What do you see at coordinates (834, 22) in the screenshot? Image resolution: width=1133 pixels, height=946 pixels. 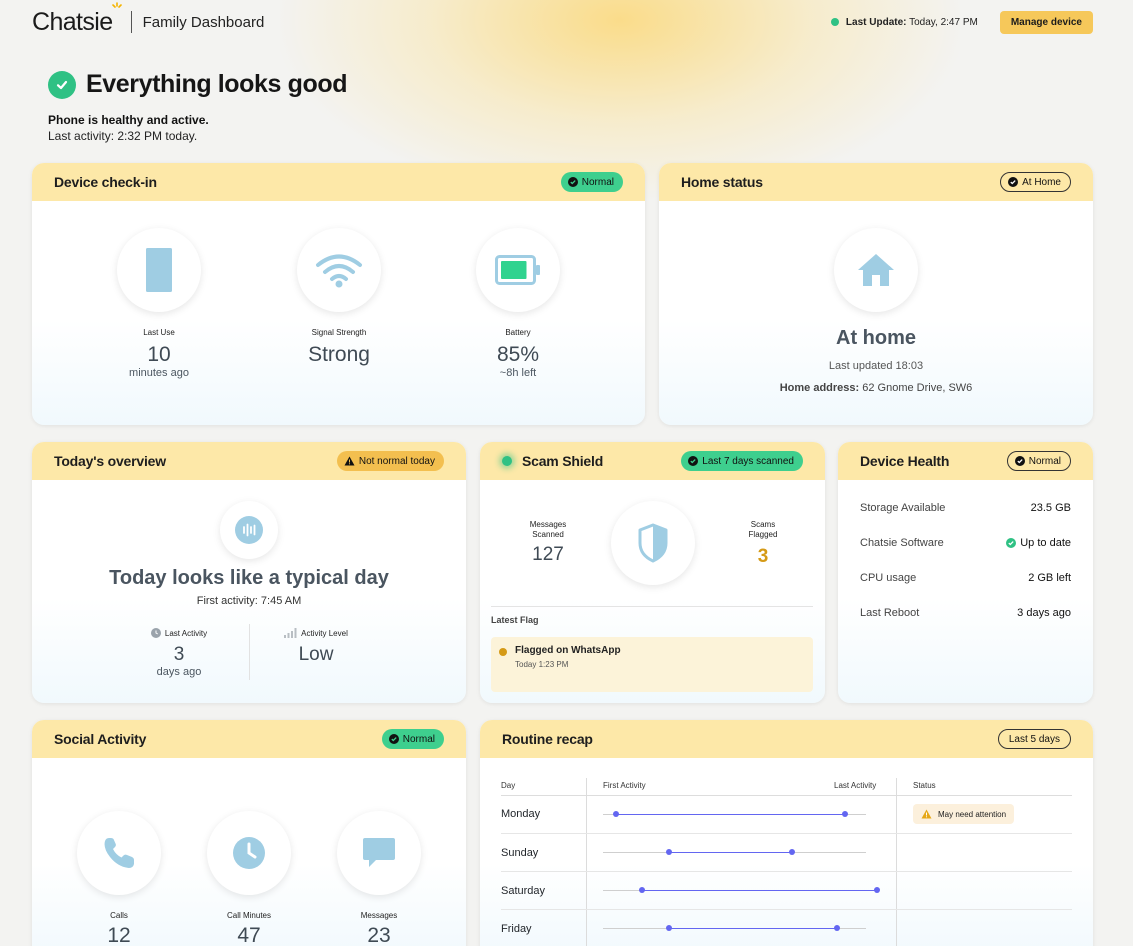 I see `live-status-dot` at bounding box center [834, 22].